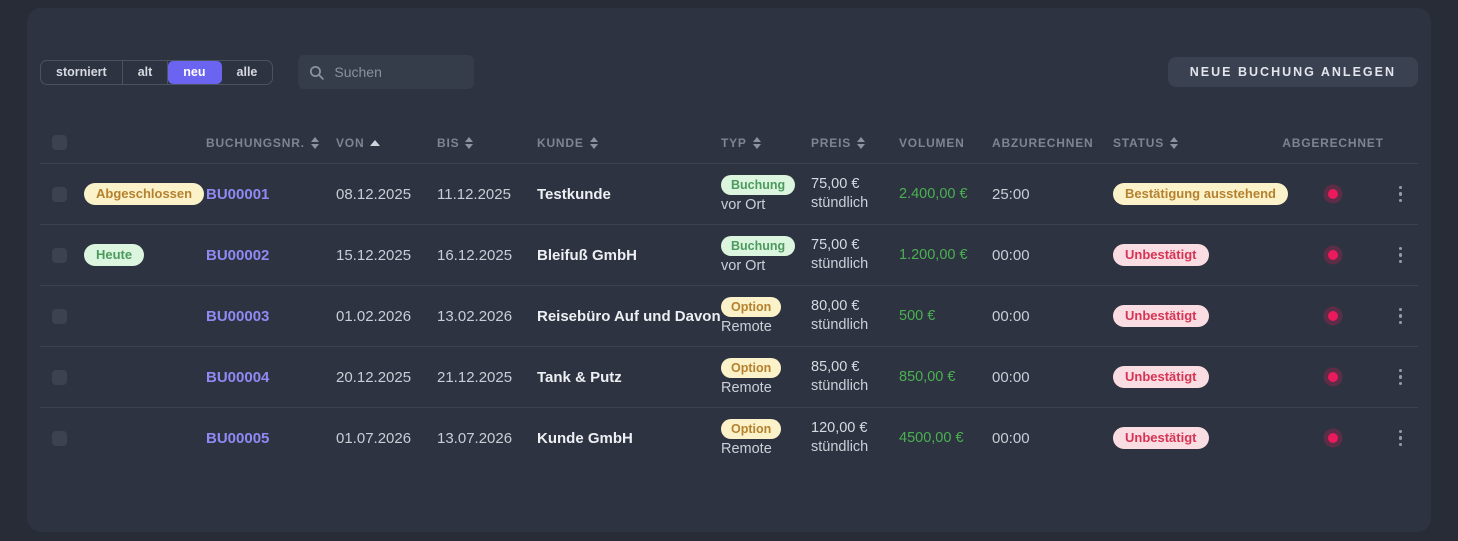 The width and height of the screenshot is (1458, 541). I want to click on price-amount: 75,00 €, so click(835, 184).